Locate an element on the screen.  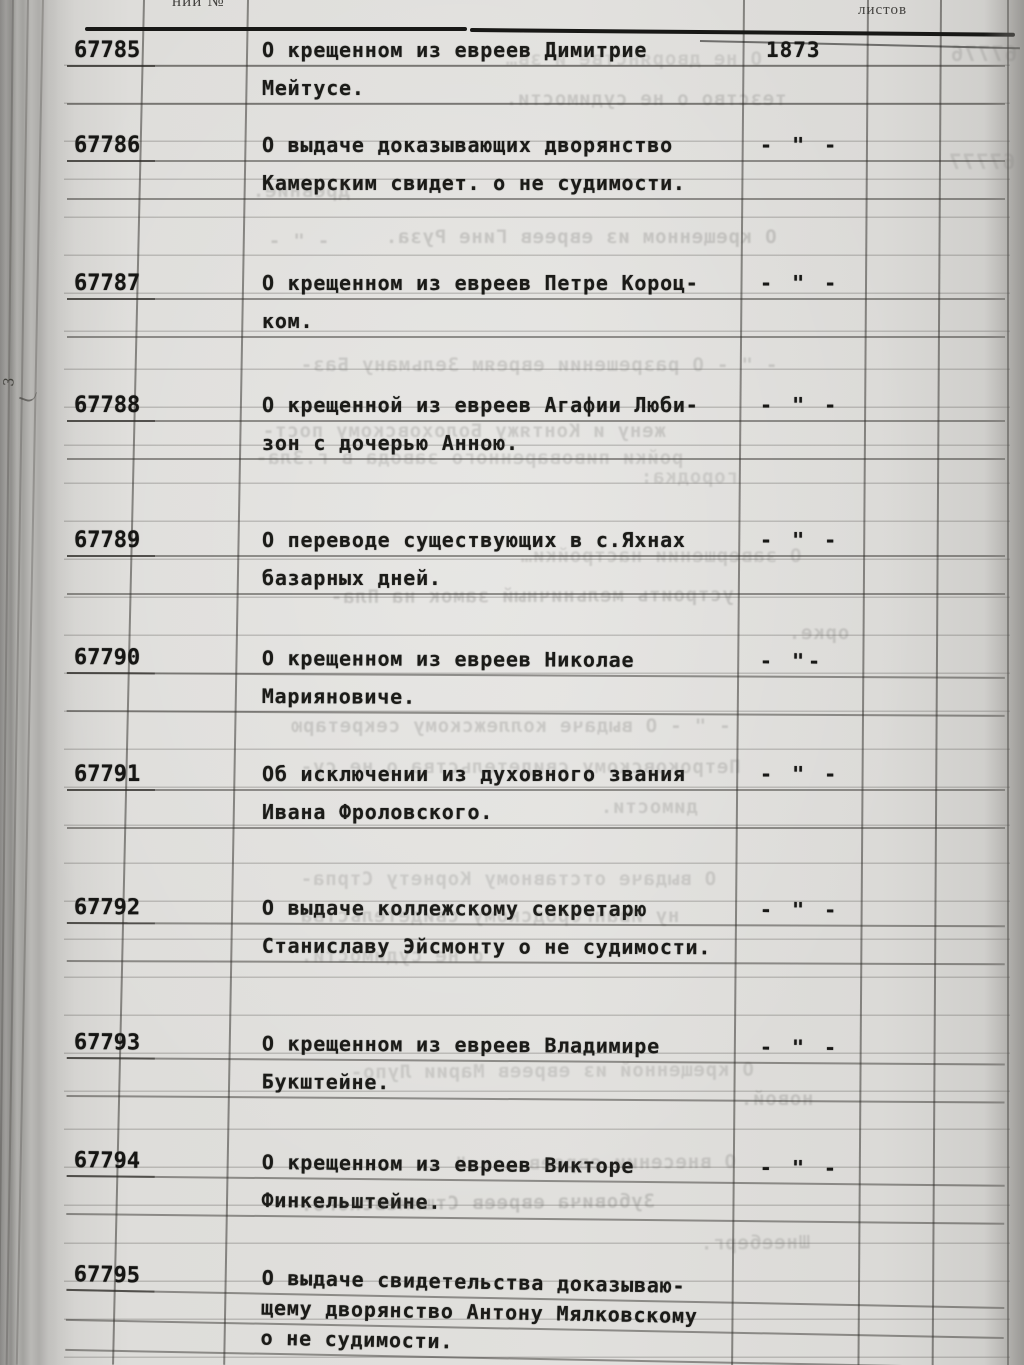
bleedthrough-text: ну Ивангородскому свидетельства is located at coordinates (490, 916).